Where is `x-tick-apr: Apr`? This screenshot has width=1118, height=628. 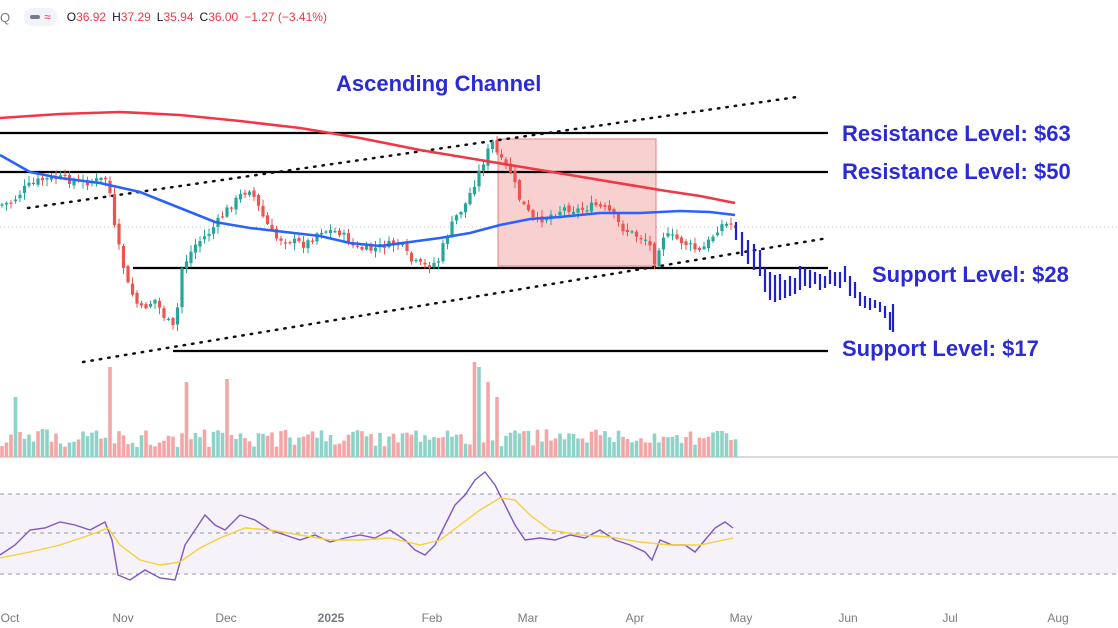 x-tick-apr: Apr is located at coordinates (635, 618).